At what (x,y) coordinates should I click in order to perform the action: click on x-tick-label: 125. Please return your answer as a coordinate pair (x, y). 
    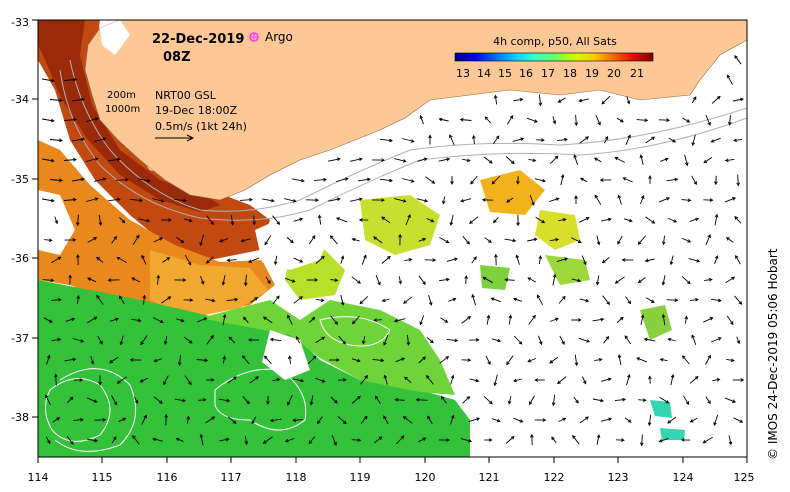
    Looking at the image, I should click on (744, 477).